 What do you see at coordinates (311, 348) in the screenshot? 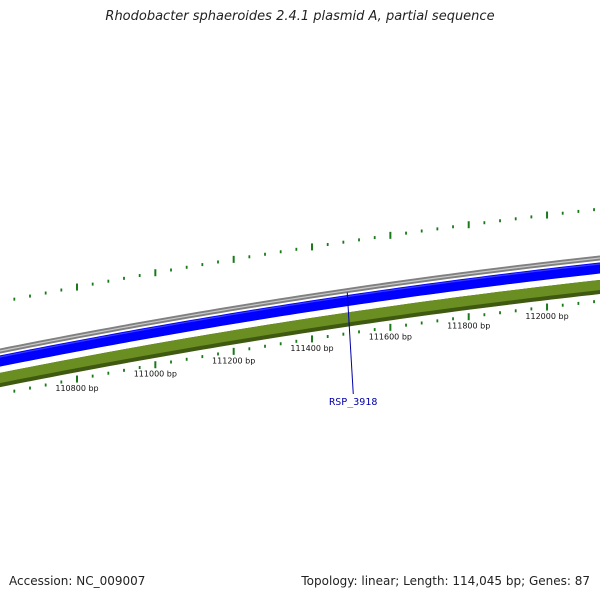
I see `scale-label: 111400 bp` at bounding box center [311, 348].